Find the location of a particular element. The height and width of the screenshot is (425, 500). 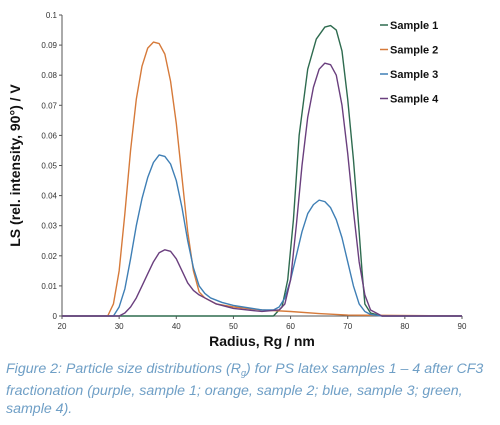

y-tick-label: 0.1 is located at coordinates (52, 15).